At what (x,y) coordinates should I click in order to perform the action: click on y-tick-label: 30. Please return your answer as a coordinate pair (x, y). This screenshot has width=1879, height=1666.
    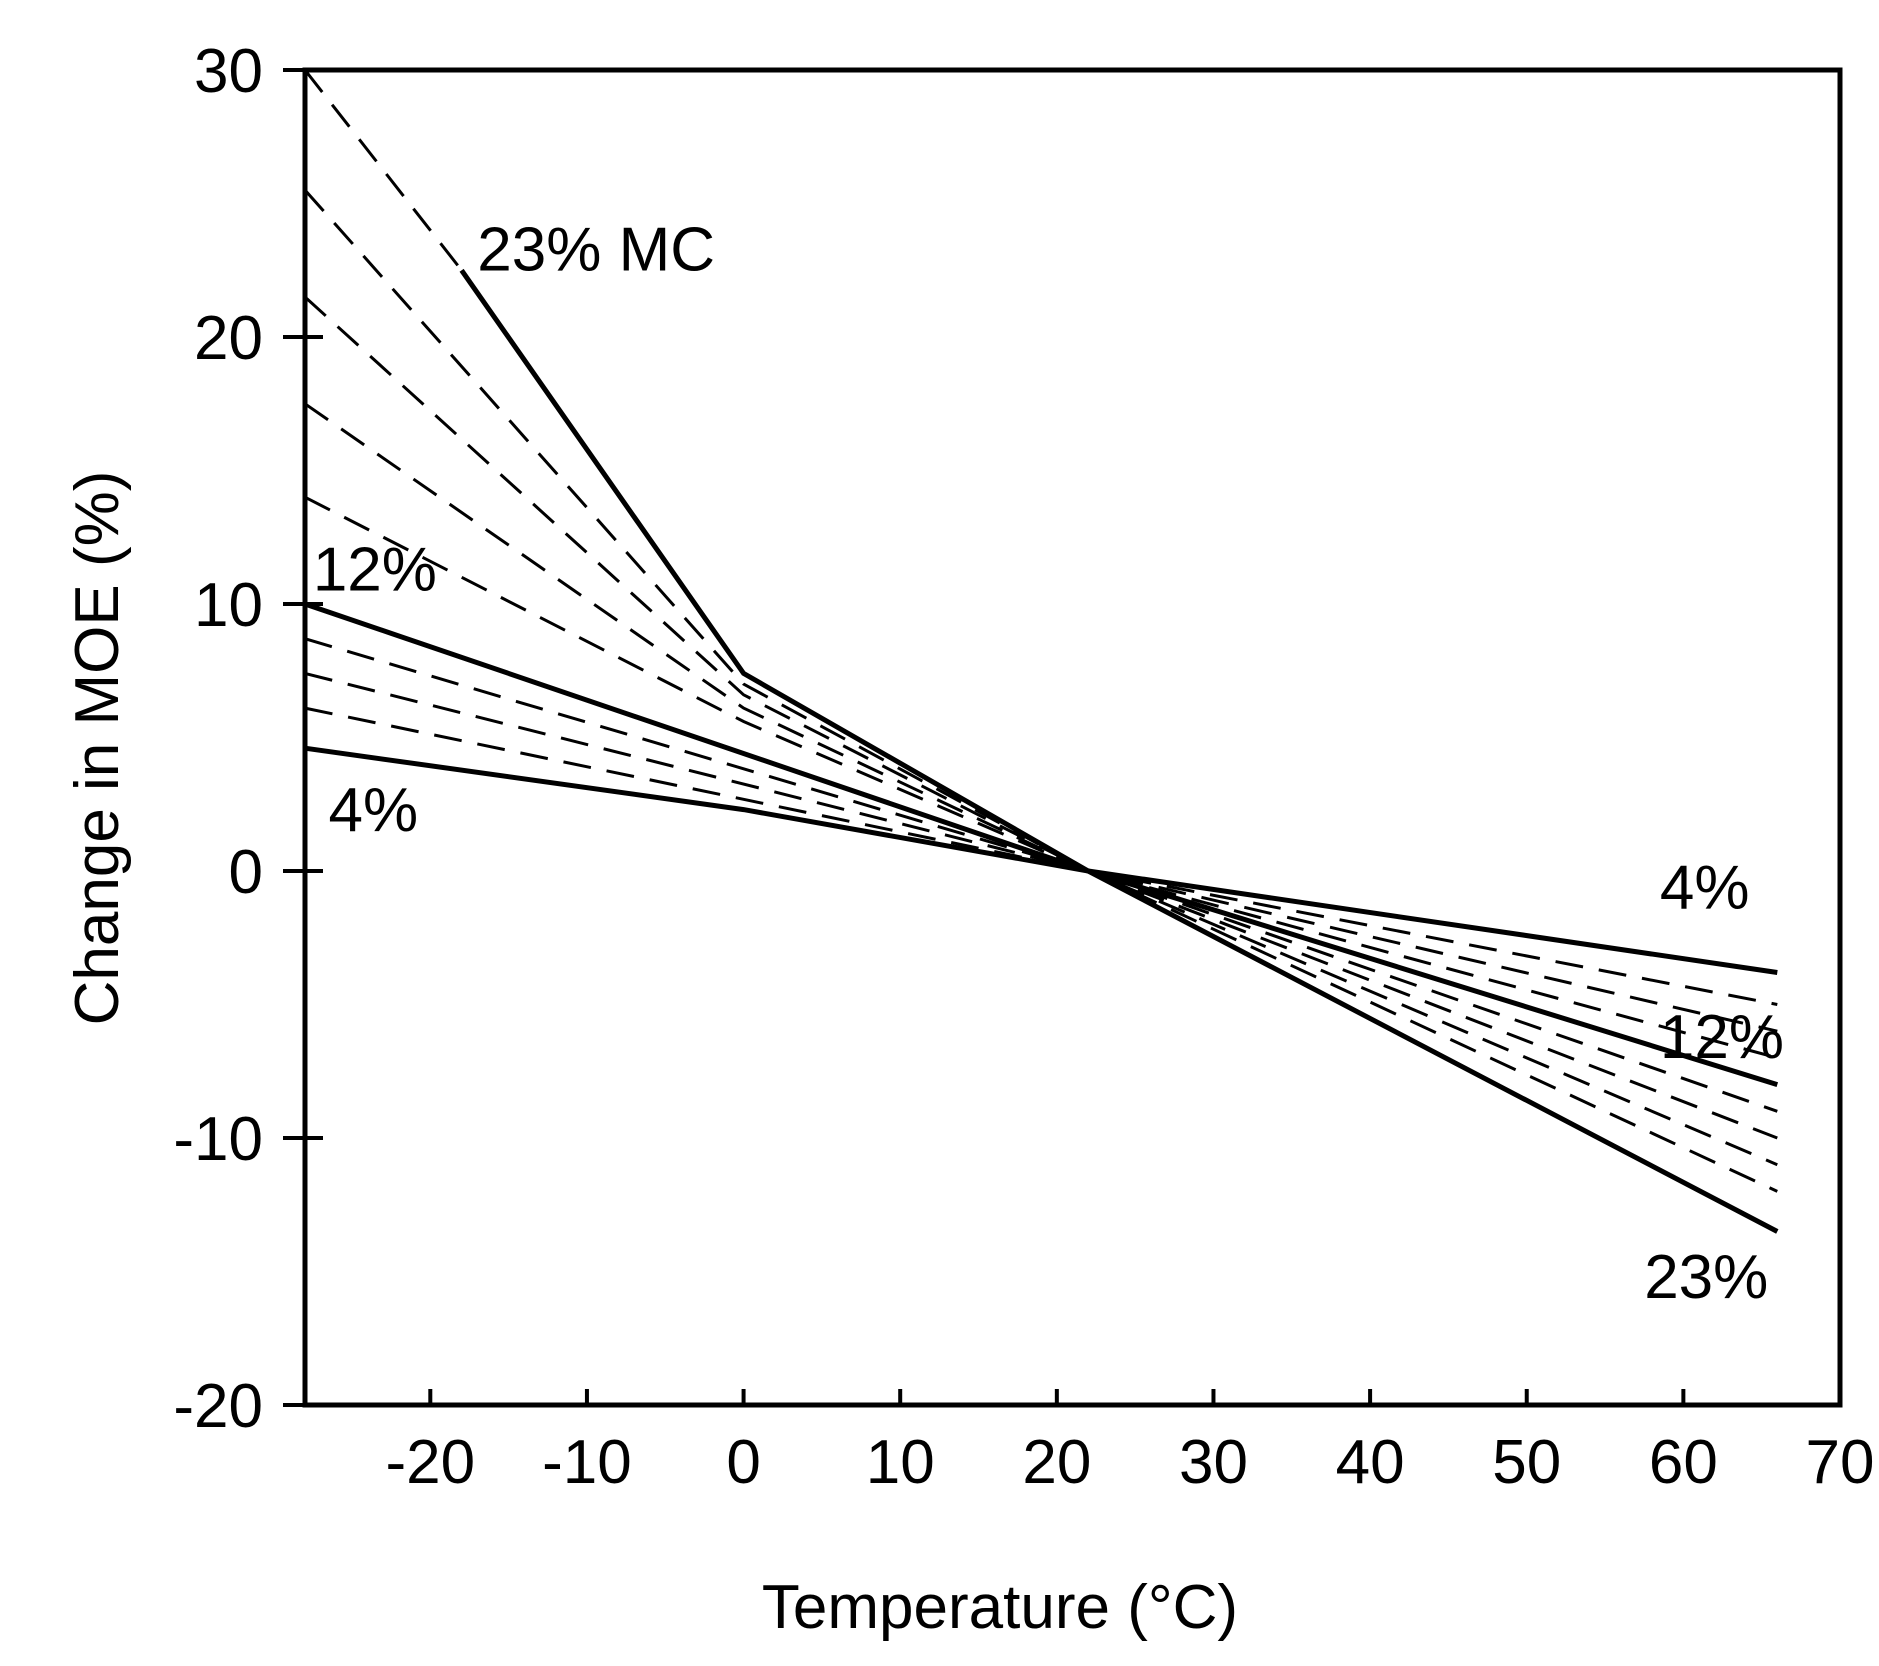
    Looking at the image, I should click on (228, 71).